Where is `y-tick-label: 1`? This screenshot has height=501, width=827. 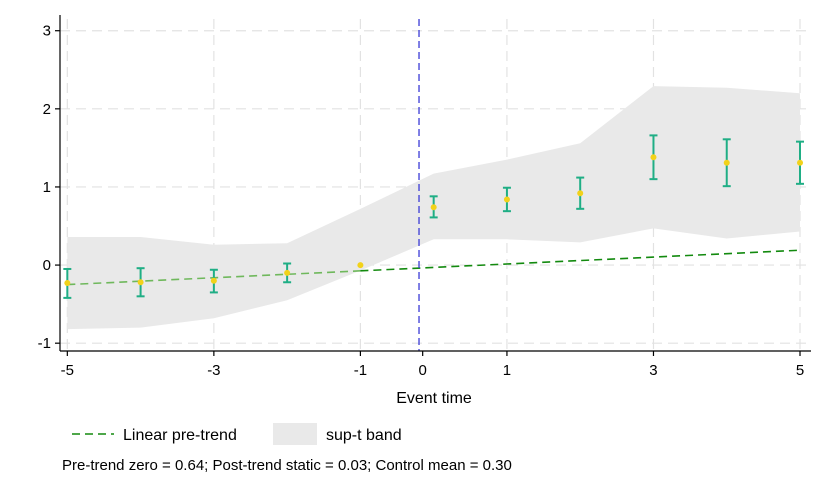 y-tick-label: 1 is located at coordinates (47, 187).